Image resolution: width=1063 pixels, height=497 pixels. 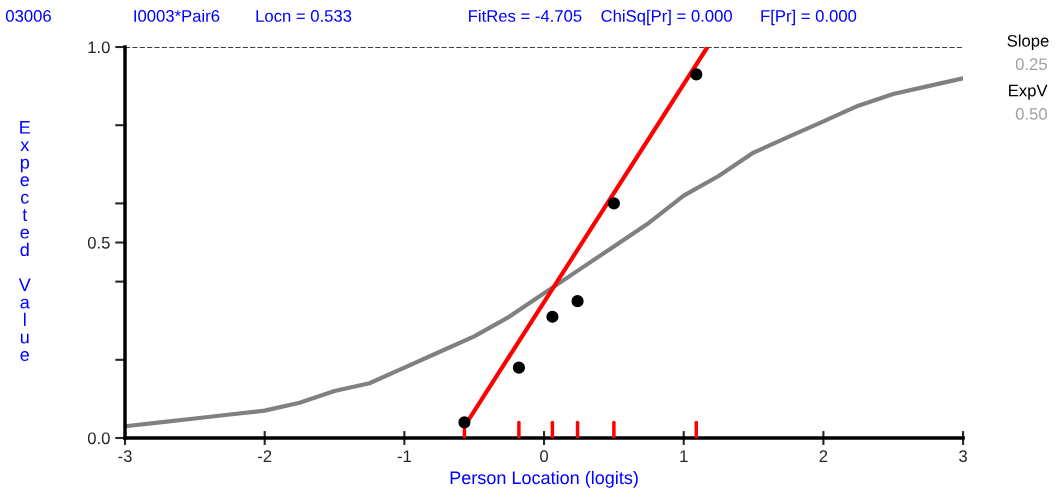 I want to click on x-axis-title: Person Location (logits), so click(x=544, y=479).